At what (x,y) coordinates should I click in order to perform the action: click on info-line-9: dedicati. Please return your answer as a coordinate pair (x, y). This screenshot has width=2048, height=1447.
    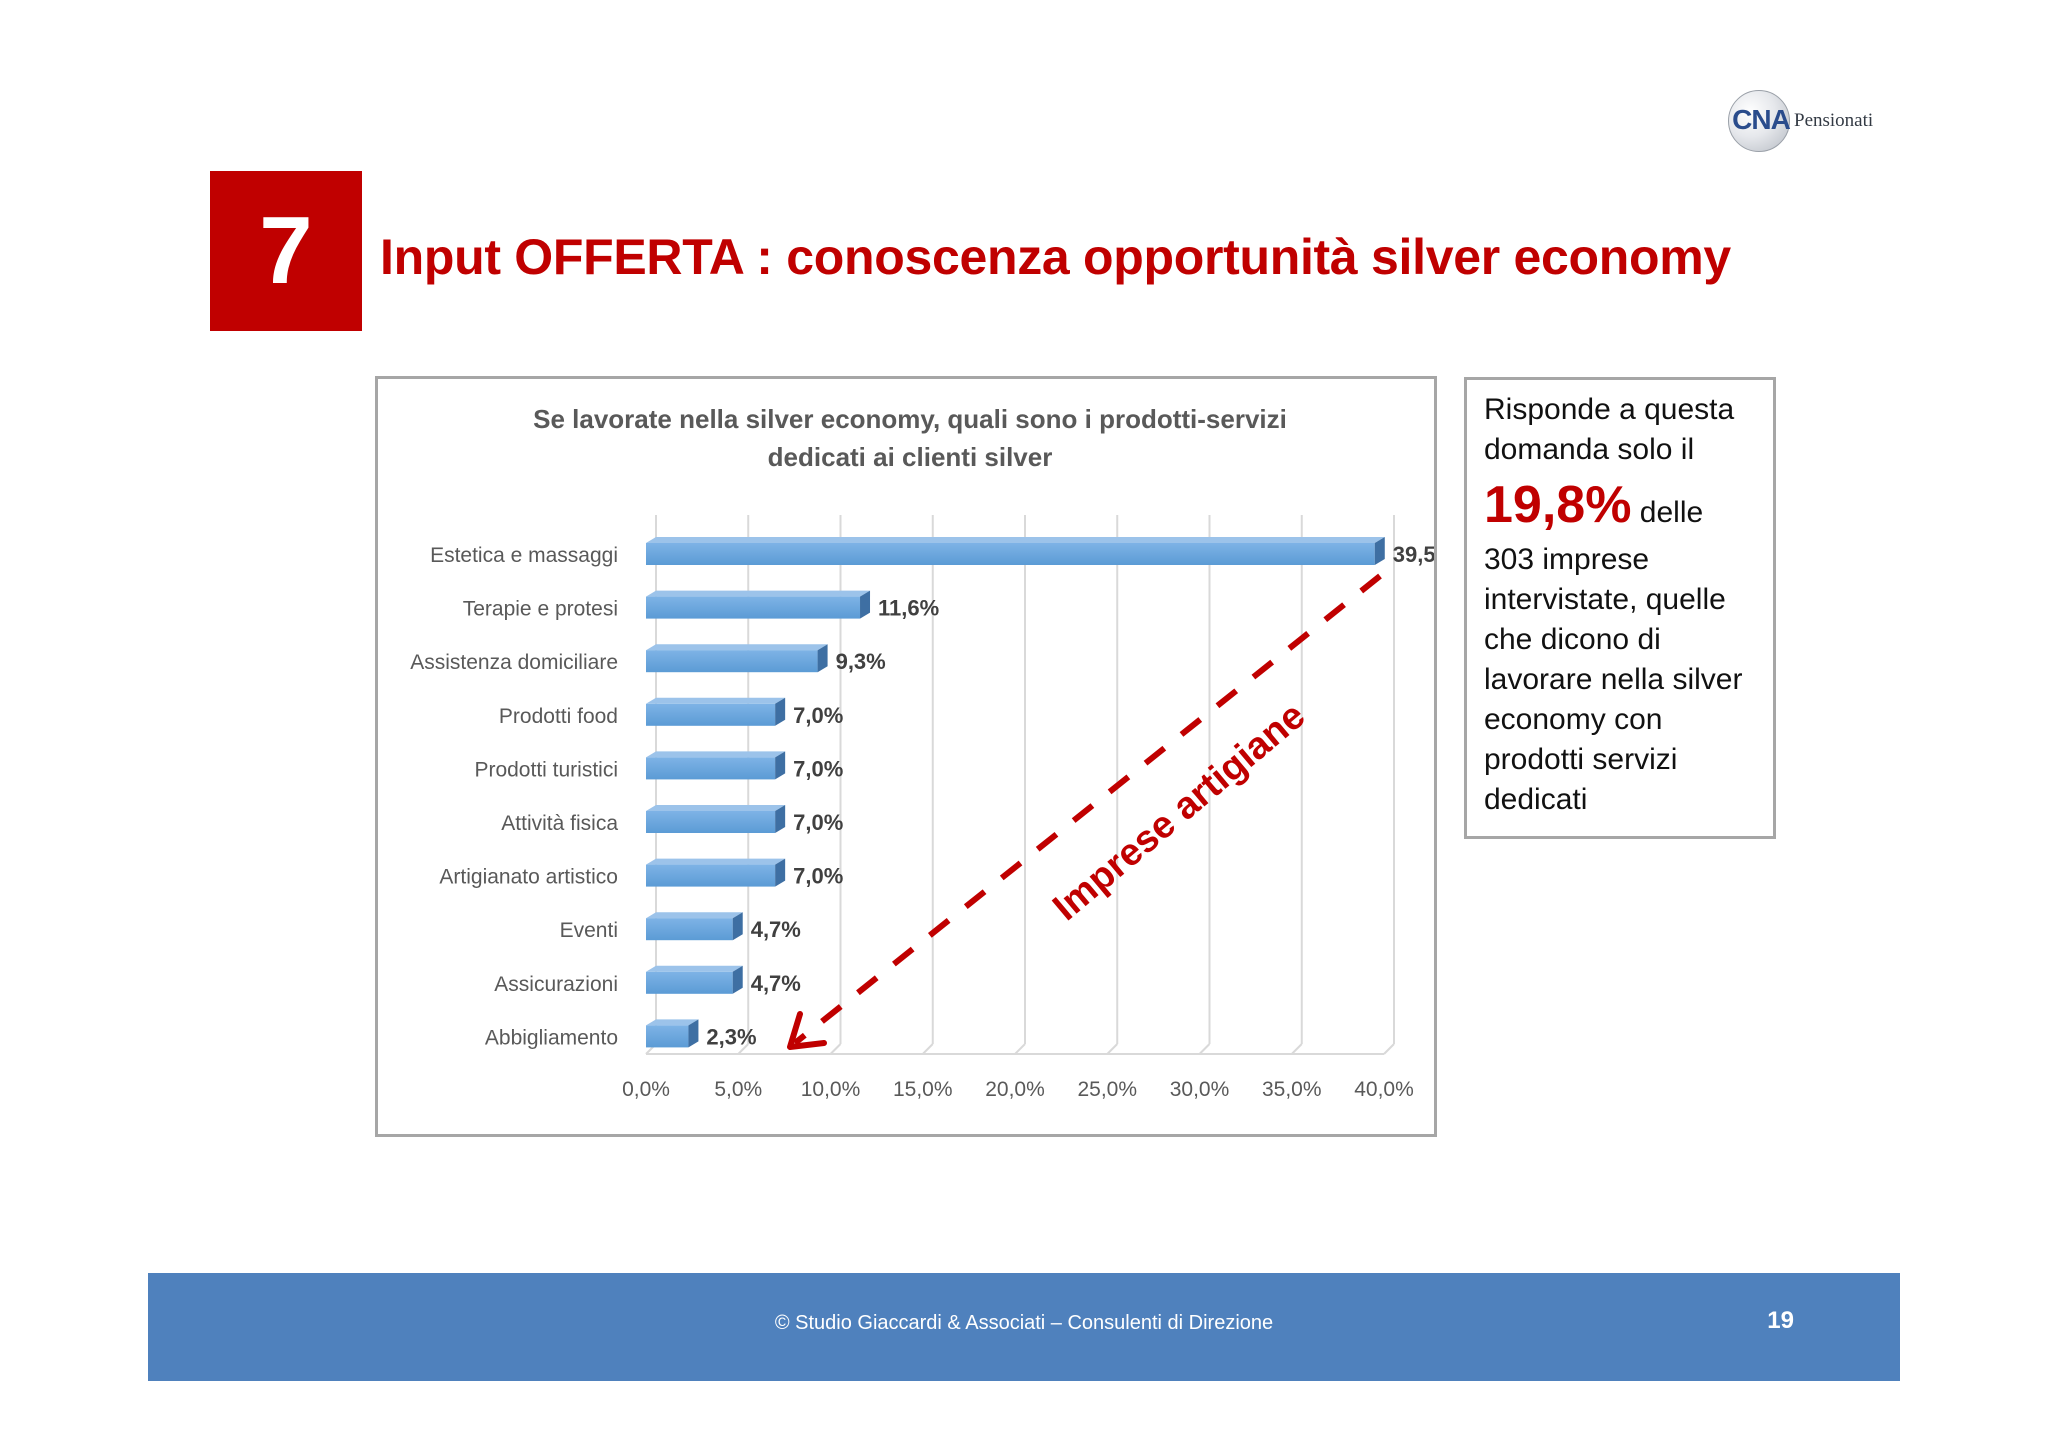
    Looking at the image, I should click on (1536, 799).